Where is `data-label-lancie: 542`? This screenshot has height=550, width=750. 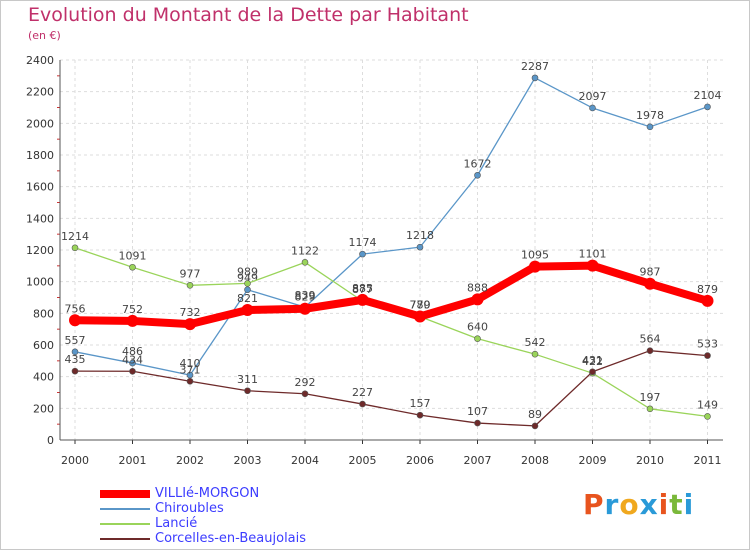
data-label-lancie: 542 is located at coordinates (535, 342).